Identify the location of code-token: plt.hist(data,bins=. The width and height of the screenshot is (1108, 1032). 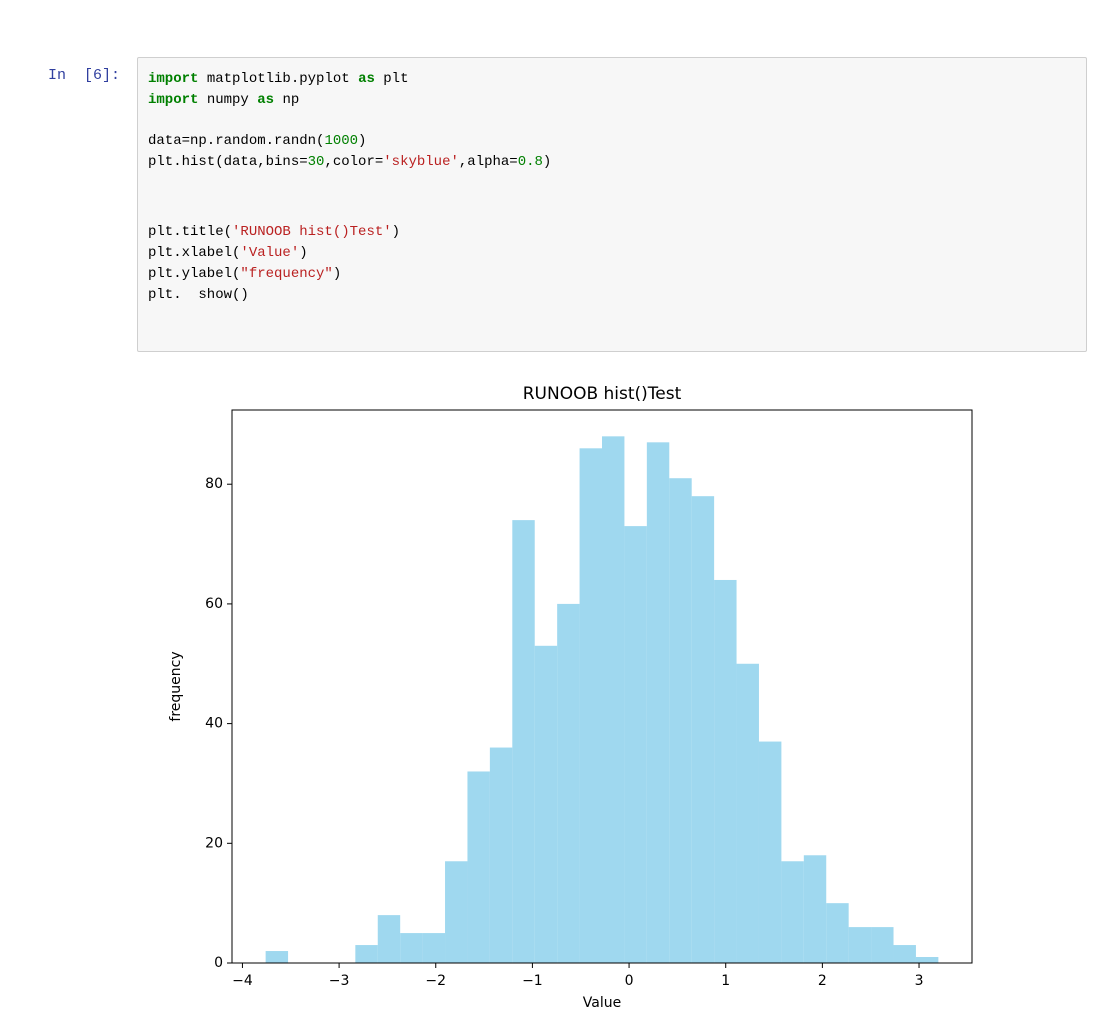
(228, 161).